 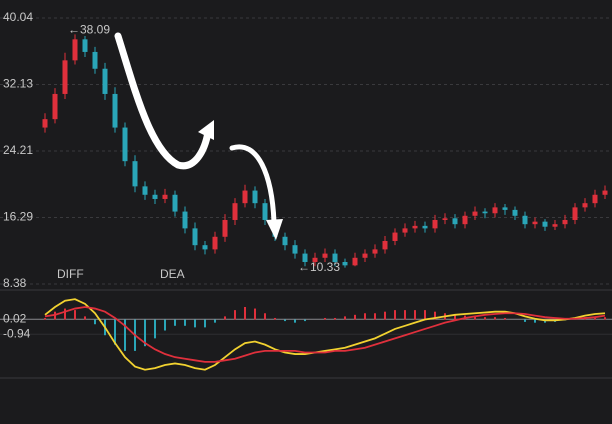 I want to click on arrow-head, so click(x=206, y=130).